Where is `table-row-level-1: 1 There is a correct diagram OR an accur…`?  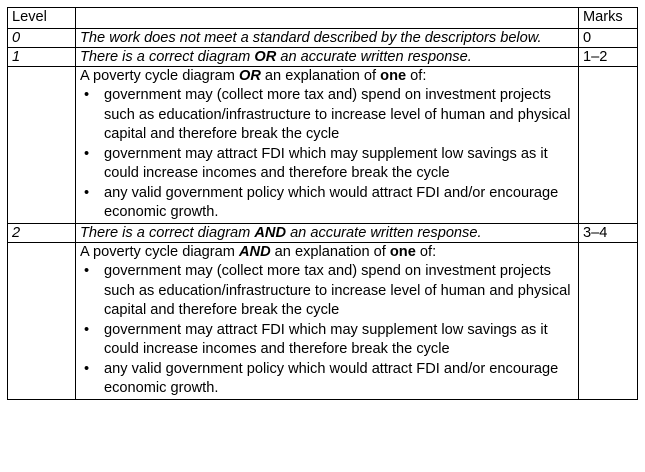 table-row-level-1: 1 There is a correct diagram OR an accur… is located at coordinates (322, 56).